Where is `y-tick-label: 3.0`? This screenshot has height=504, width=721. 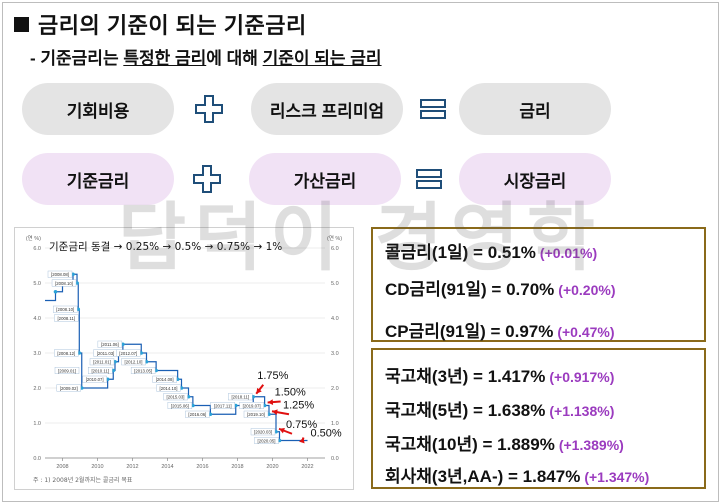
y-tick-label: 3.0 is located at coordinates (37, 354).